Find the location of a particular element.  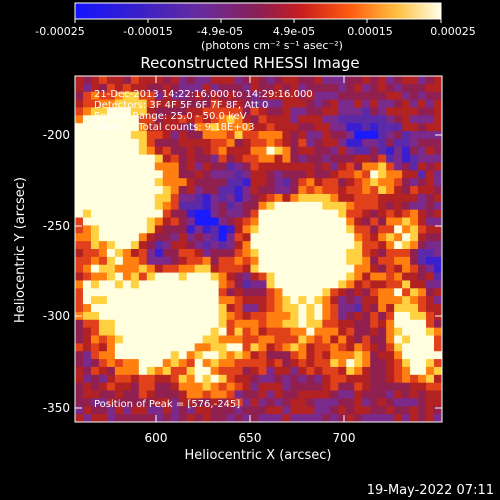

colorbar-tick-label: 0.00025 is located at coordinates (453, 31).